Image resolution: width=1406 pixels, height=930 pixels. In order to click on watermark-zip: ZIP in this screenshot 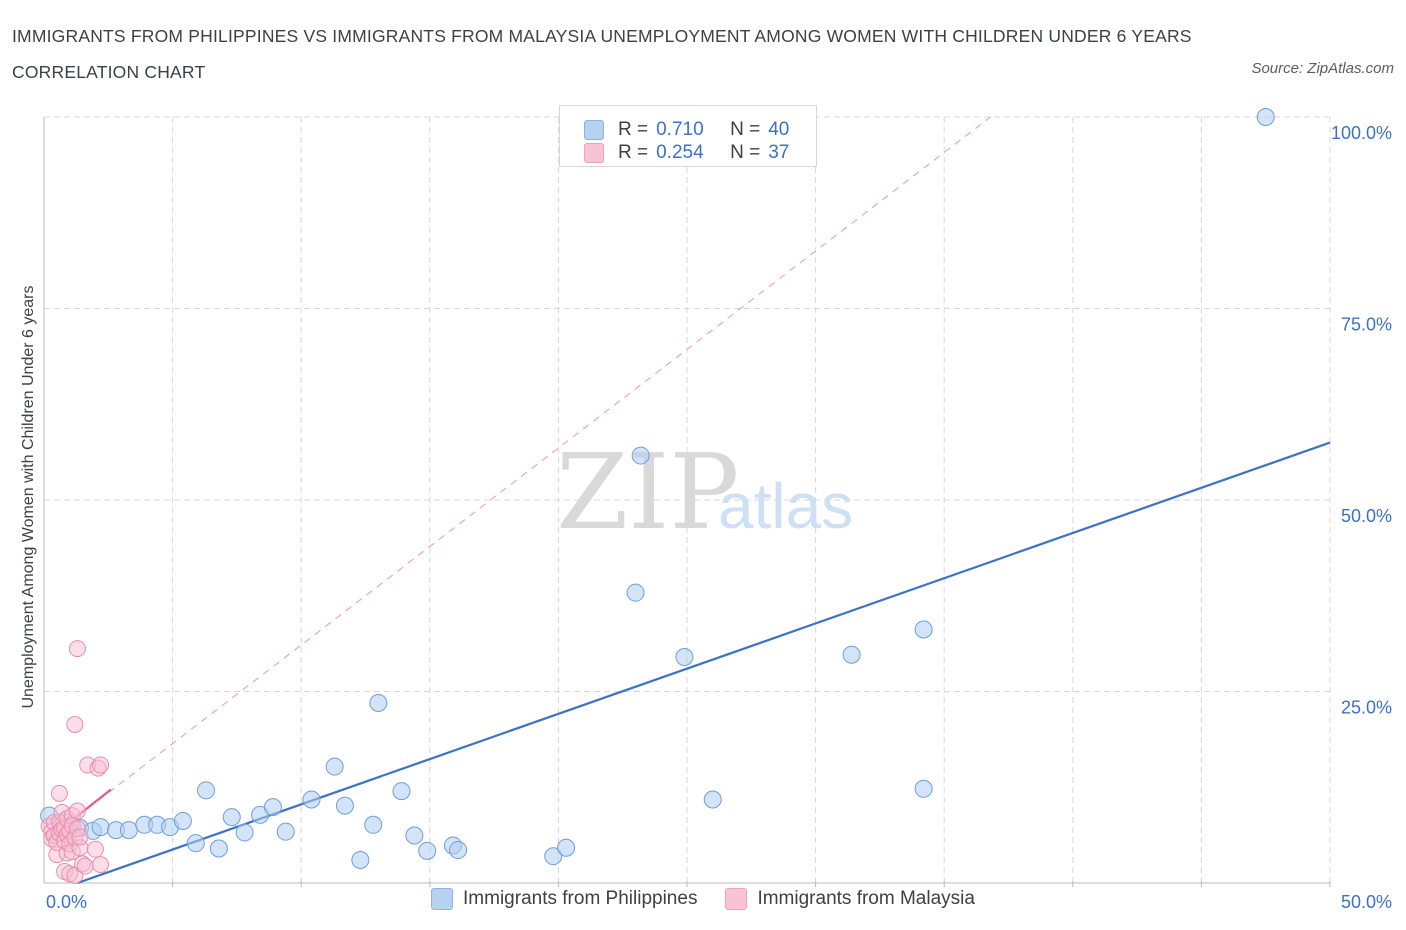, I will do `click(647, 492)`.